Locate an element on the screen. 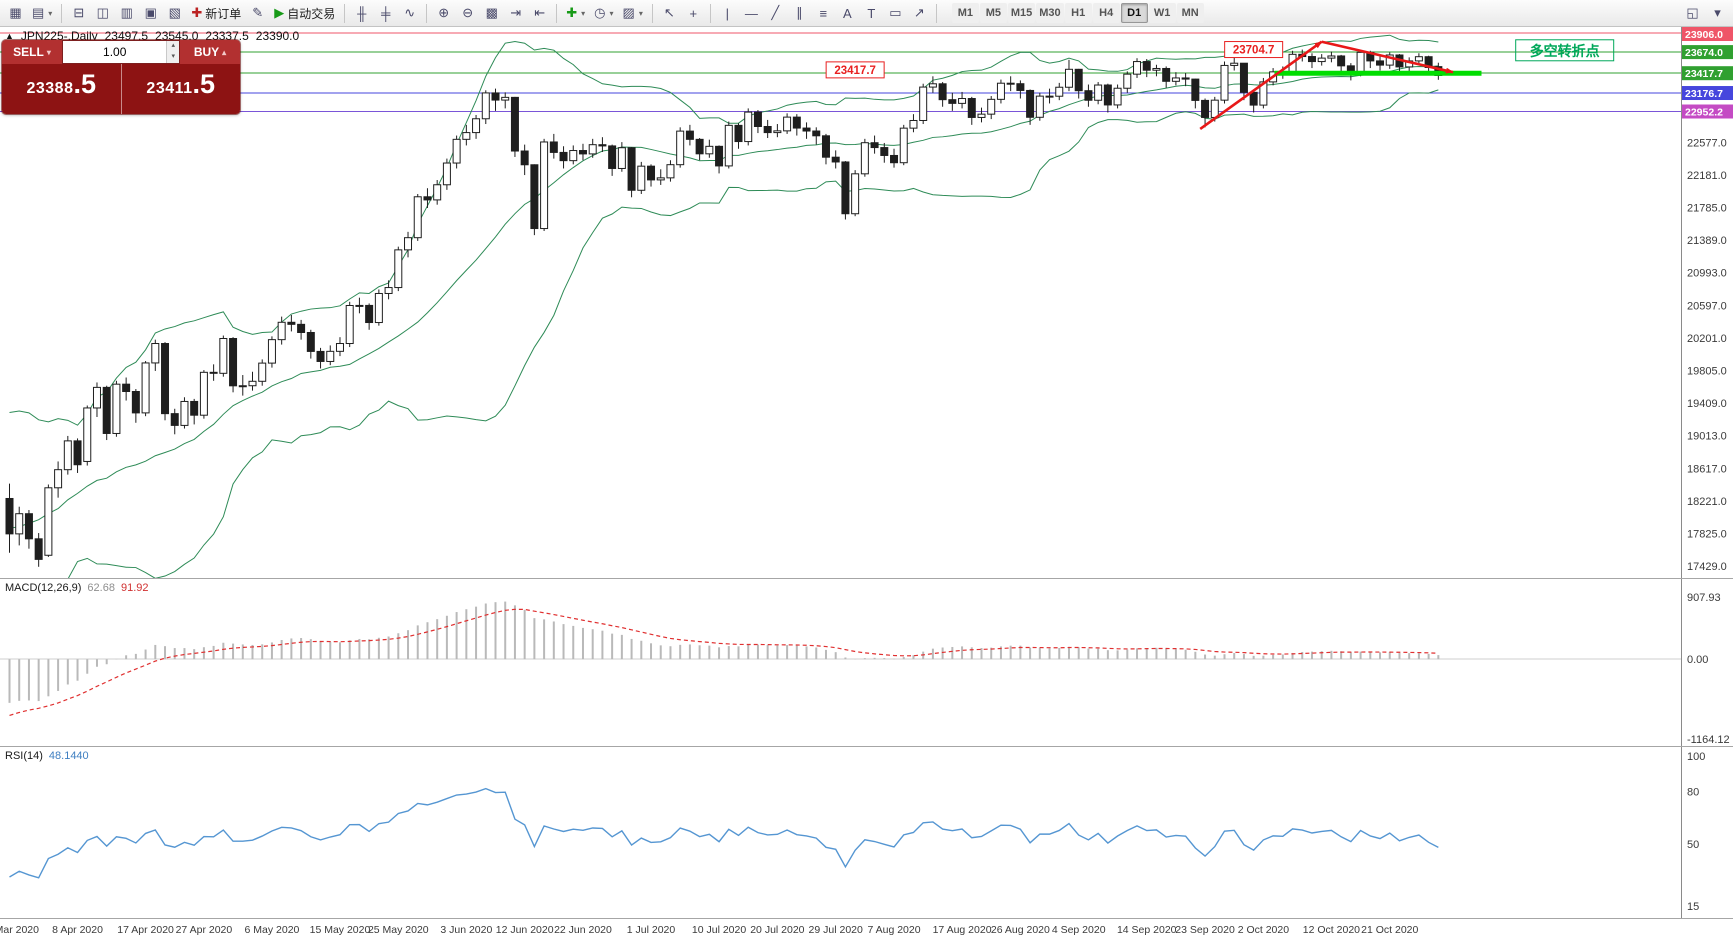 The width and height of the screenshot is (1733, 941). timeframe-button-W1: W1 is located at coordinates (1162, 13).